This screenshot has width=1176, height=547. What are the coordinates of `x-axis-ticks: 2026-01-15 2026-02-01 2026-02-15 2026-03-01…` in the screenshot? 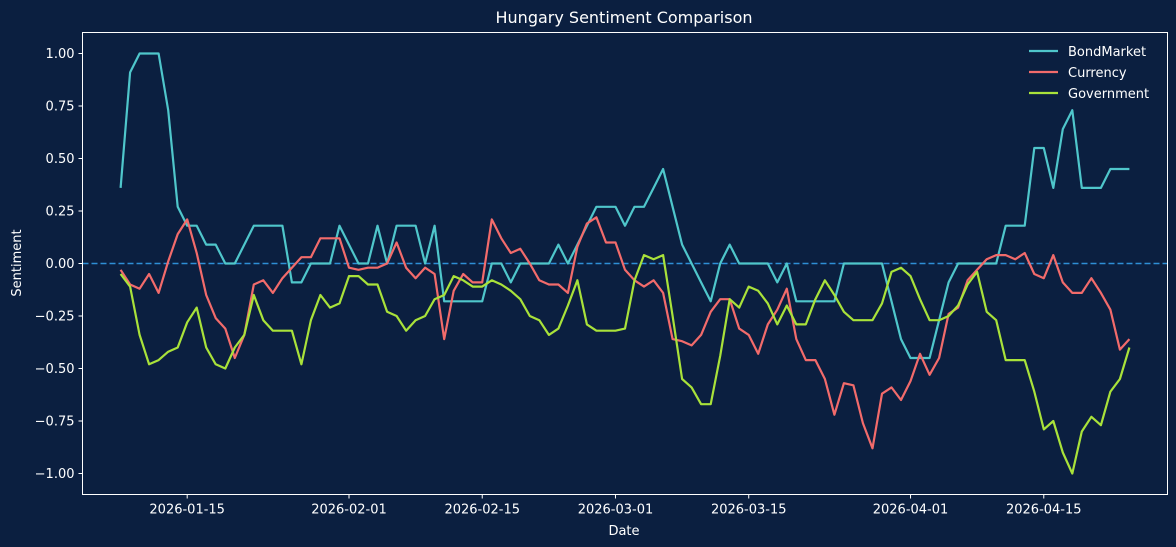 It's located at (615, 506).